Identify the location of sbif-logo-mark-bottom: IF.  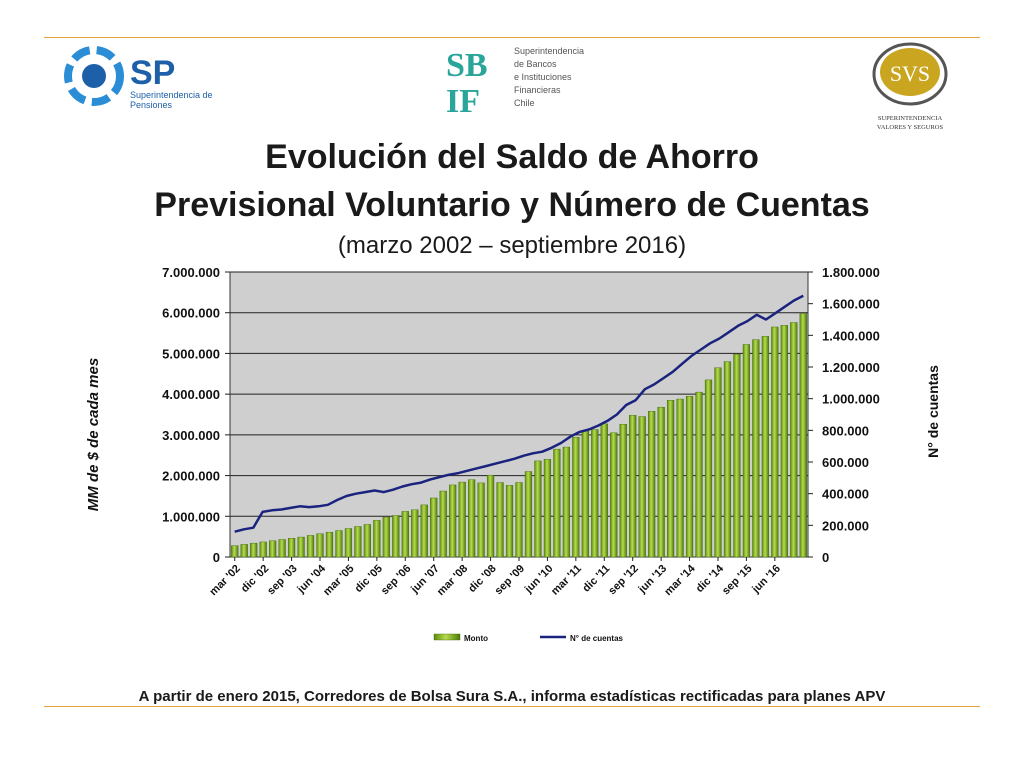
(463, 99).